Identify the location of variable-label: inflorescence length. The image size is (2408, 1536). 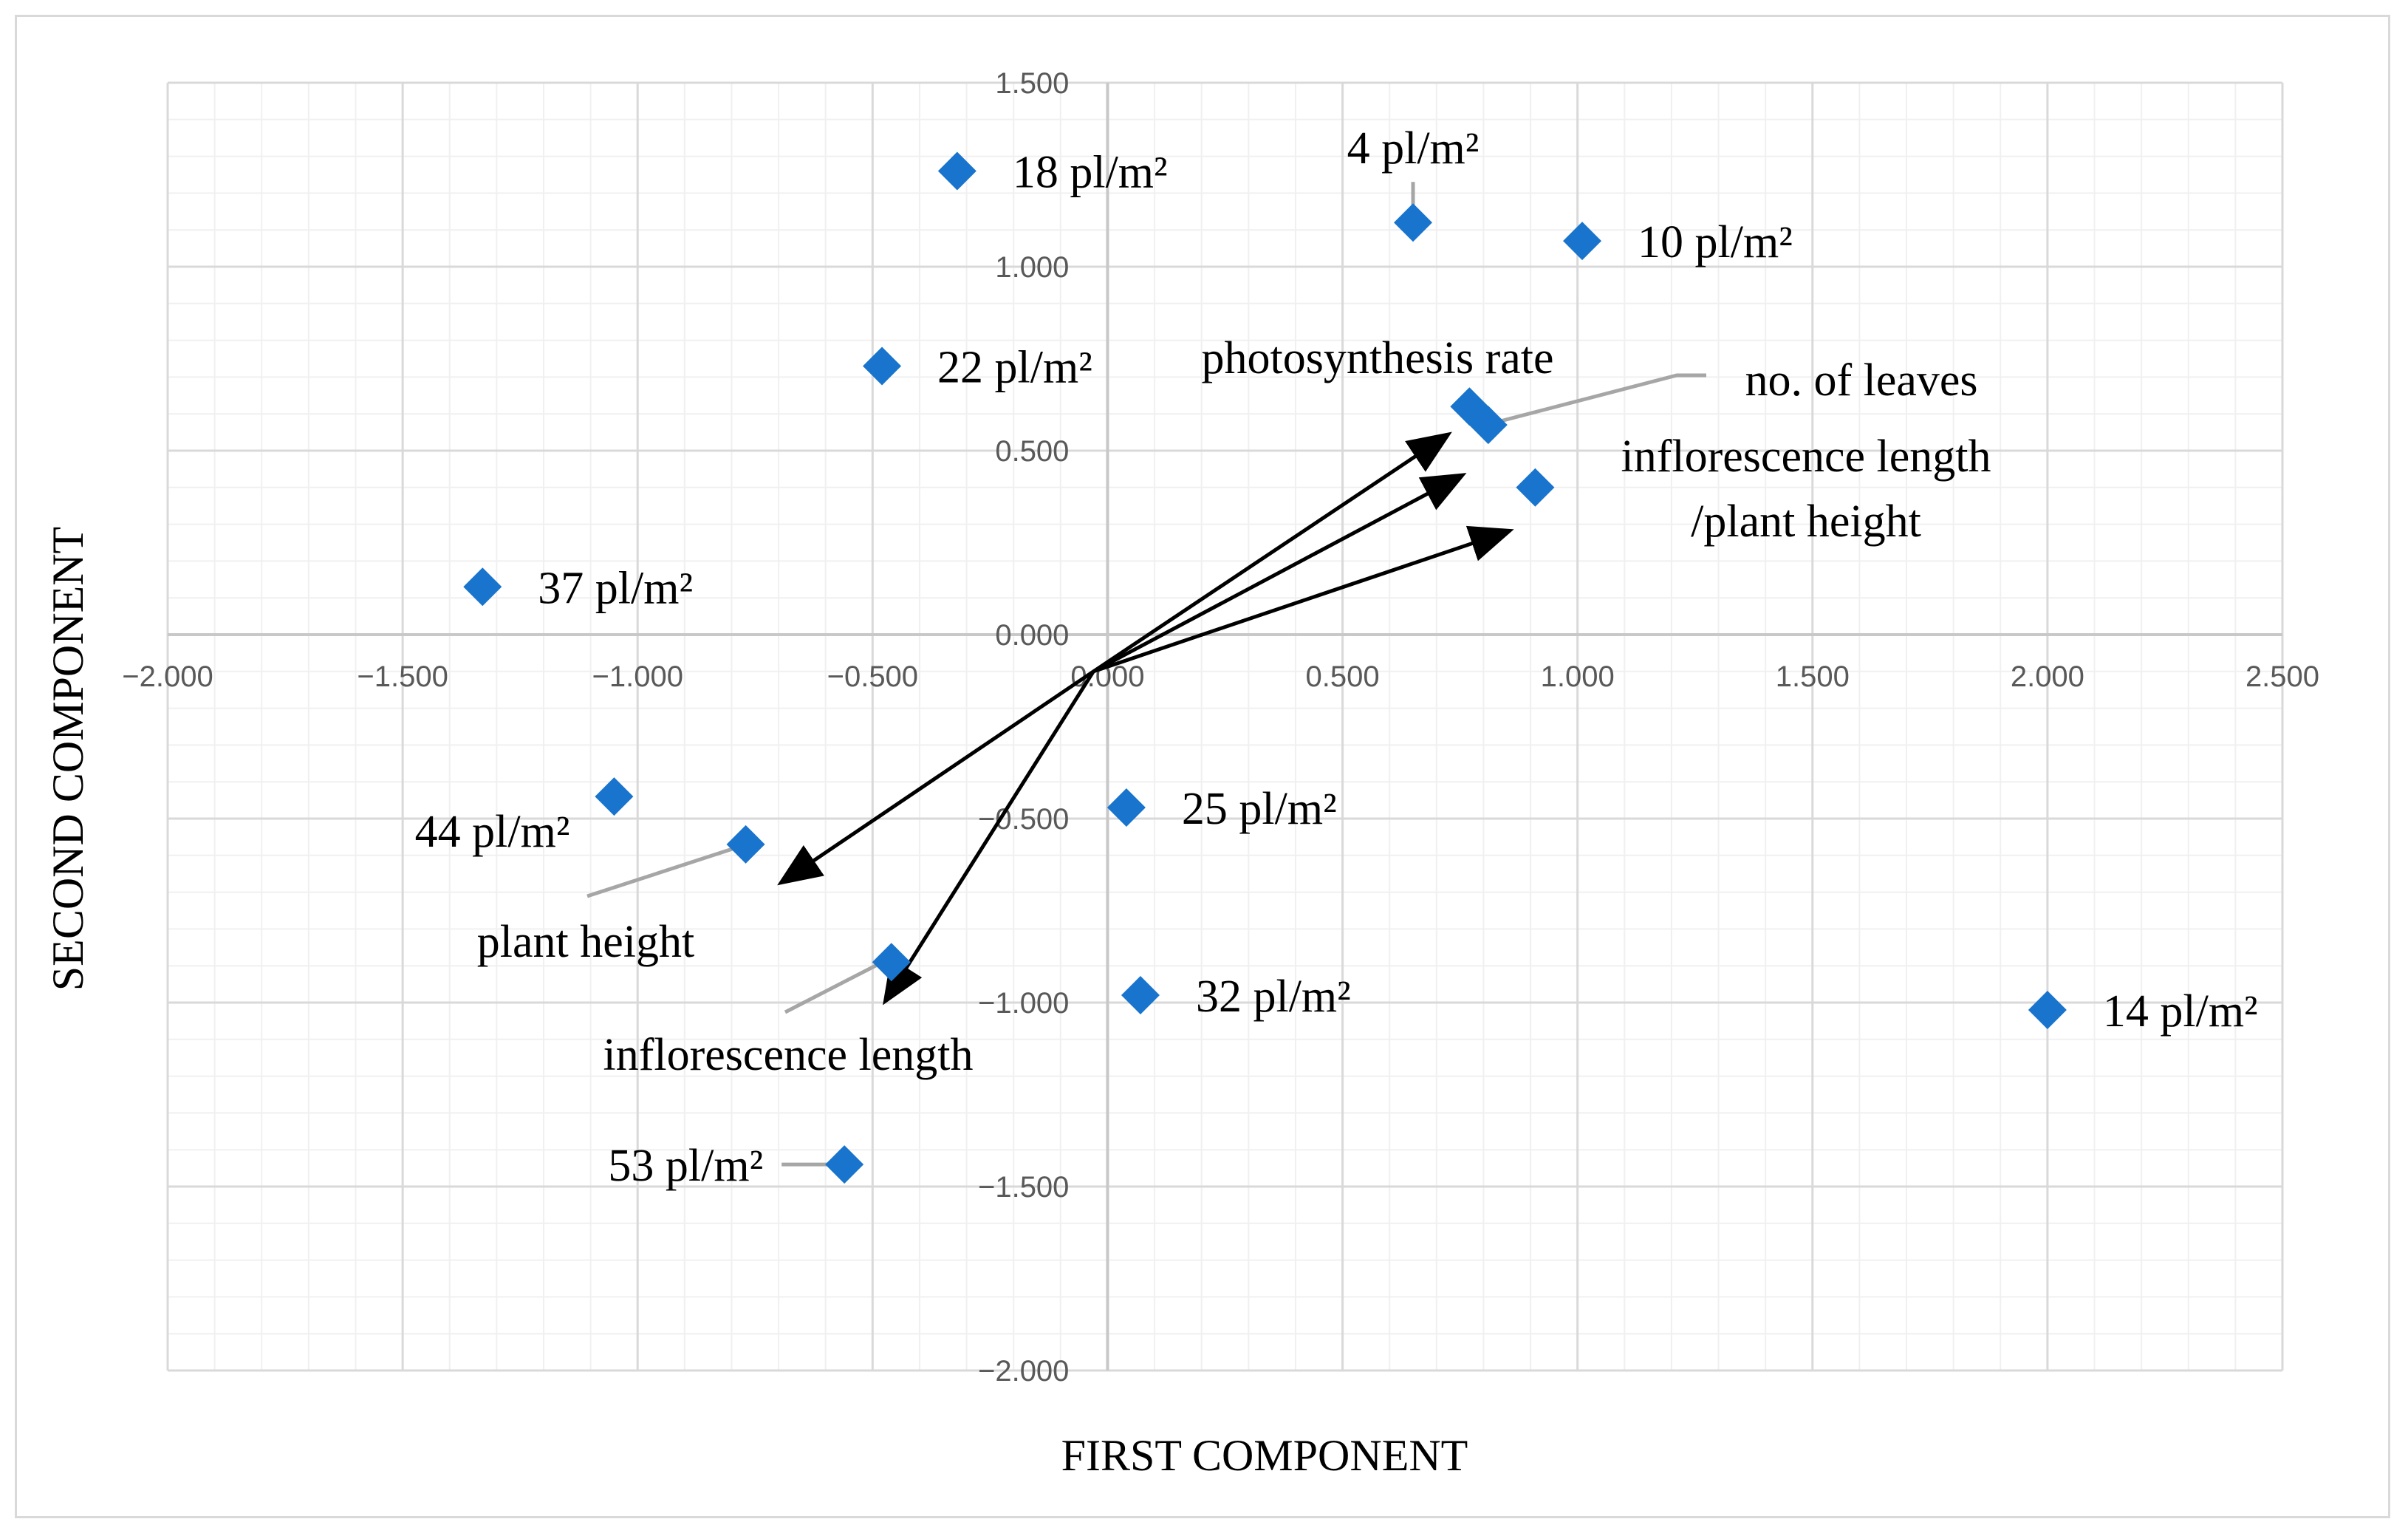
(788, 1055).